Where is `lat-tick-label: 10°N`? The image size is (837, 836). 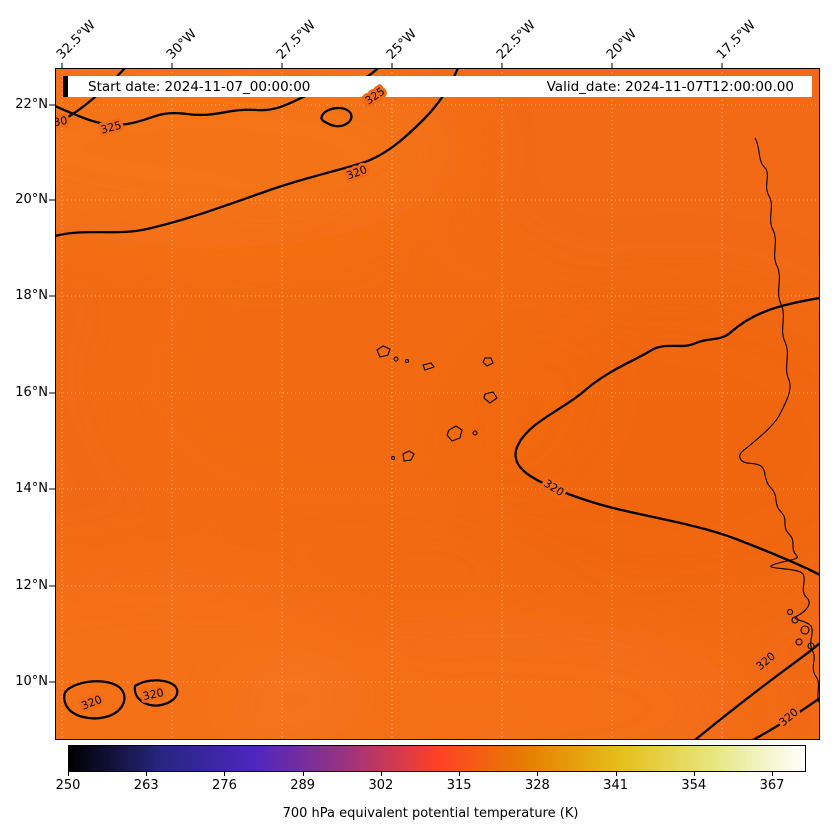
lat-tick-label: 10°N is located at coordinates (31, 681).